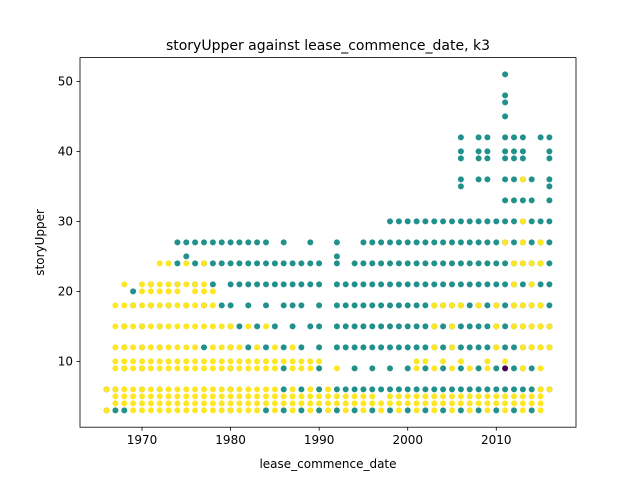 The height and width of the screenshot is (480, 640). Describe the element at coordinates (319, 440) in the screenshot. I see `x-tick-label: 1990` at that location.